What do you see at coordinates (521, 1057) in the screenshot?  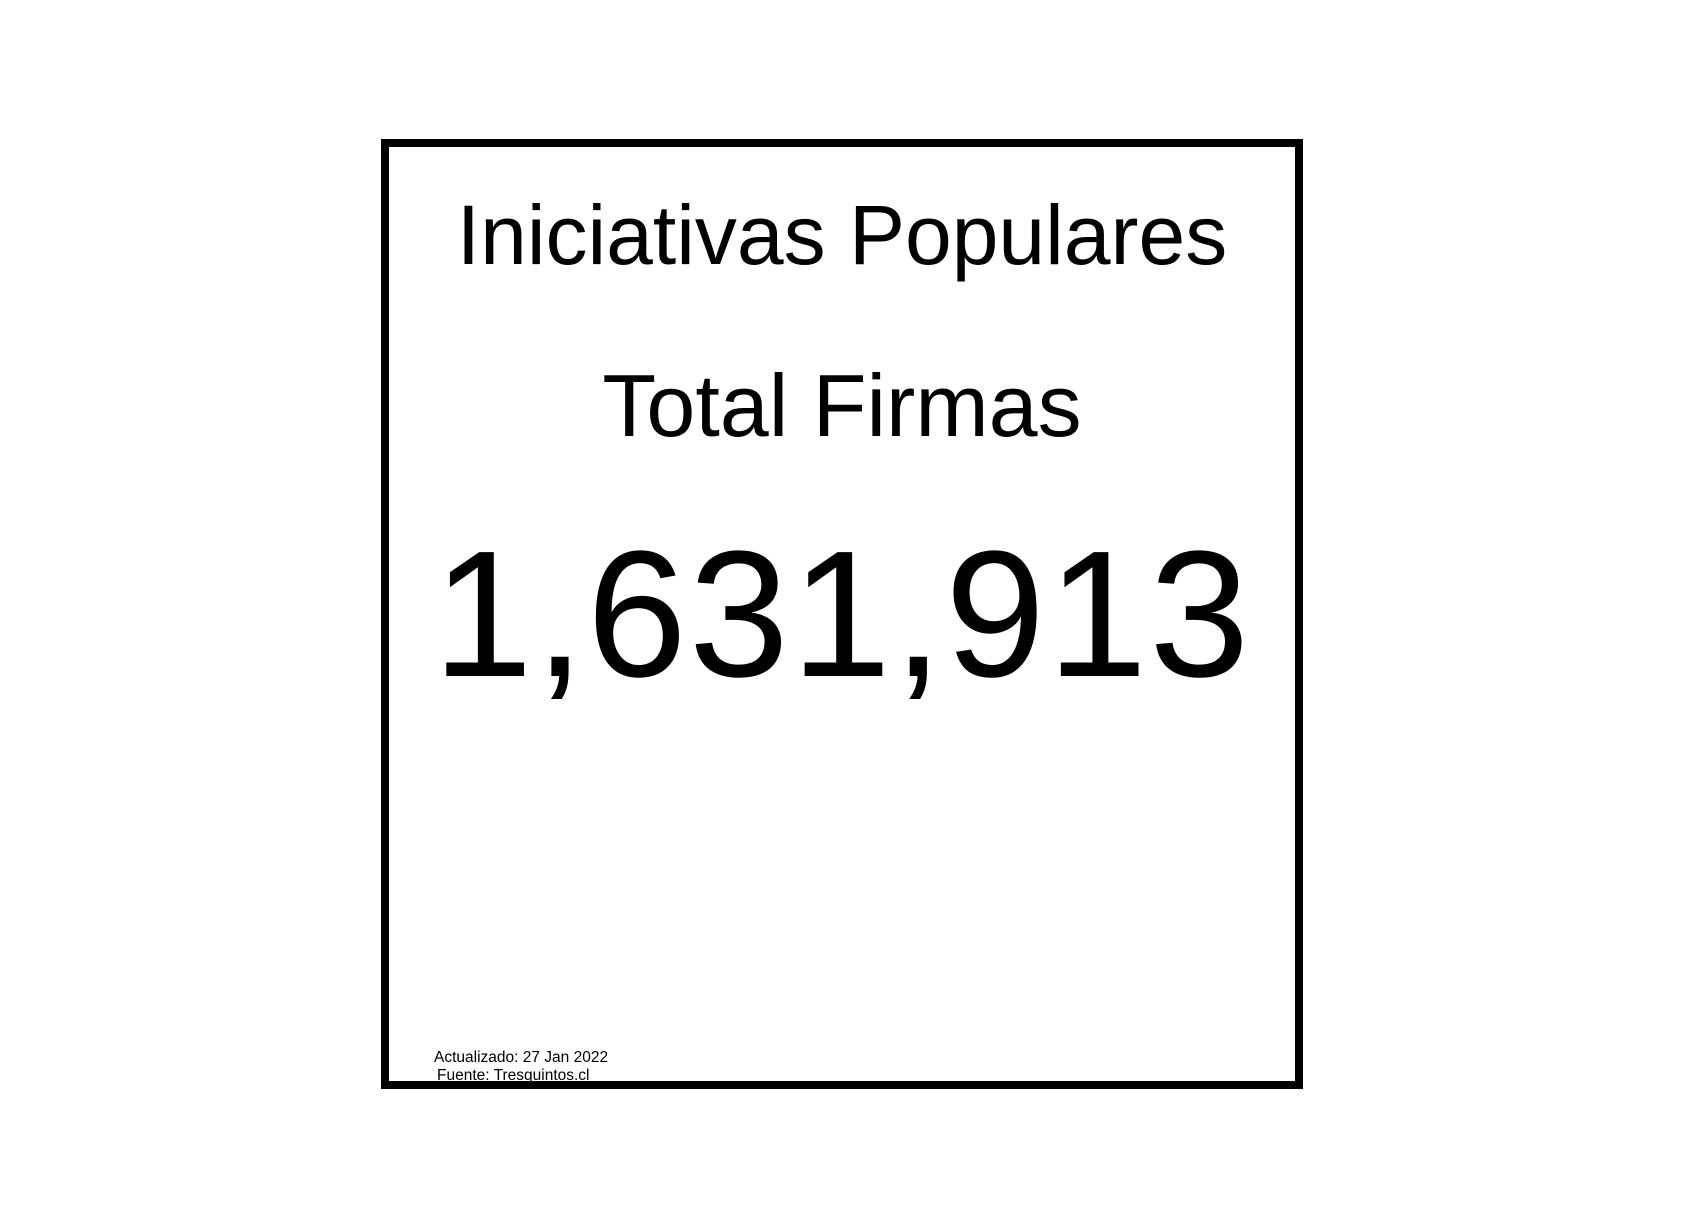 I see `updated-date-text: Actualizado: 27 Jan 2022` at bounding box center [521, 1057].